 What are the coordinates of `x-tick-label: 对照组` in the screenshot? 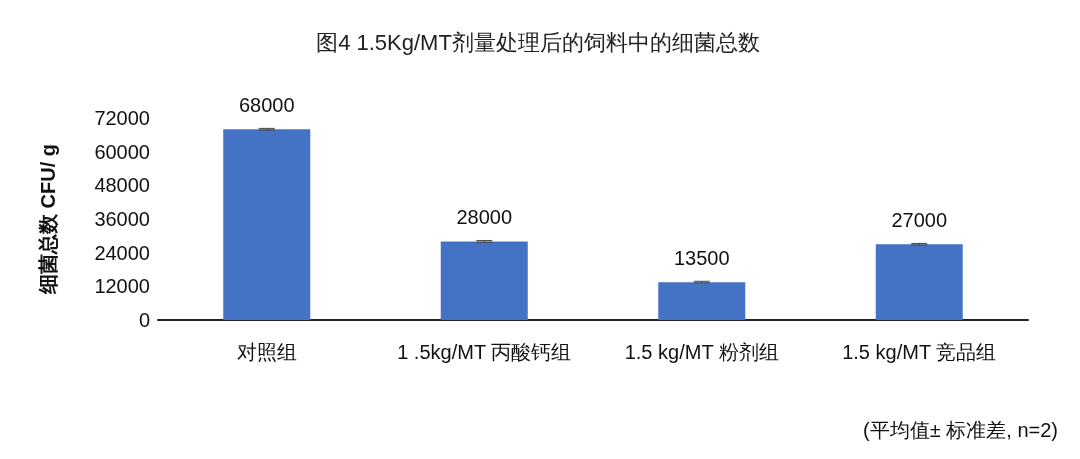 It's located at (266, 352).